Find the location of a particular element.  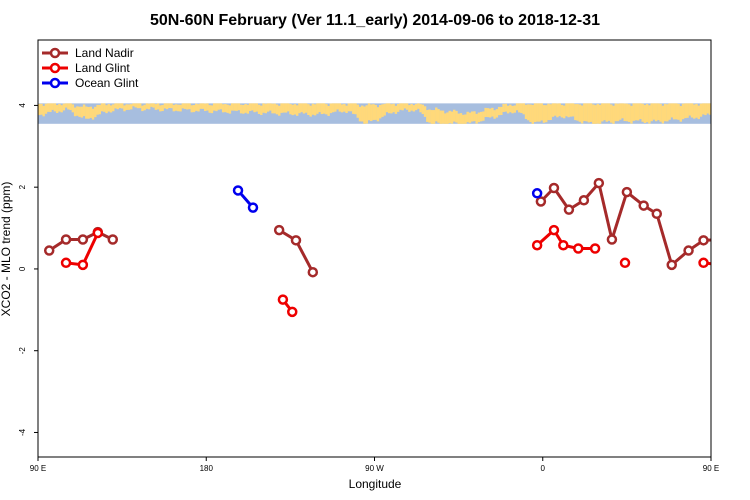

legend-label: Land Glint is located at coordinates (102, 68).